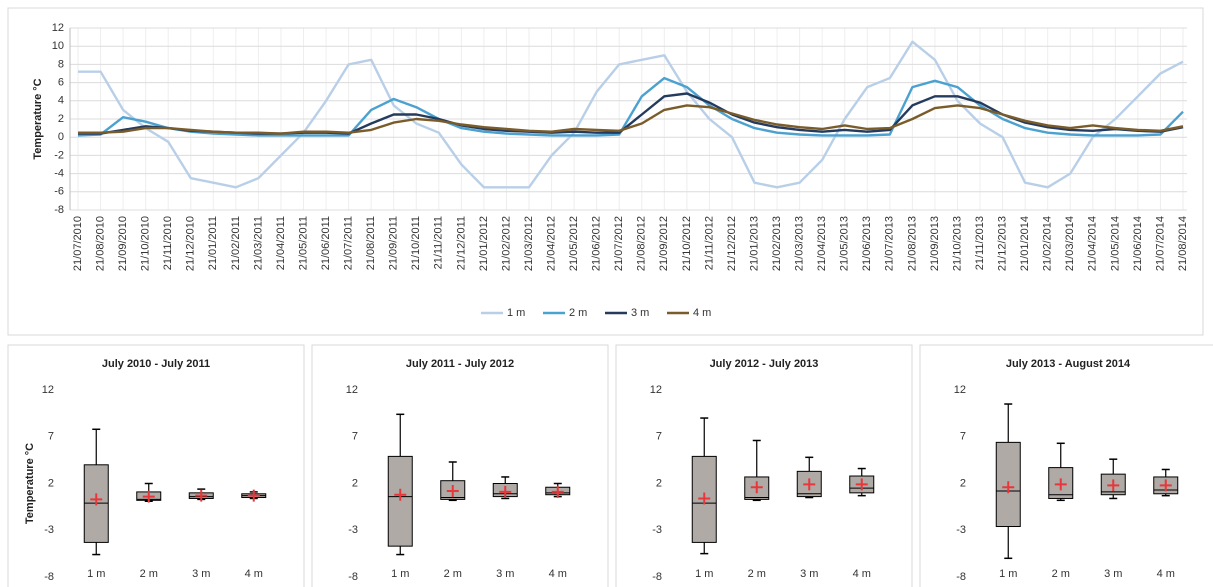  I want to click on y-axis-label: Temperature °C, so click(30, 483).